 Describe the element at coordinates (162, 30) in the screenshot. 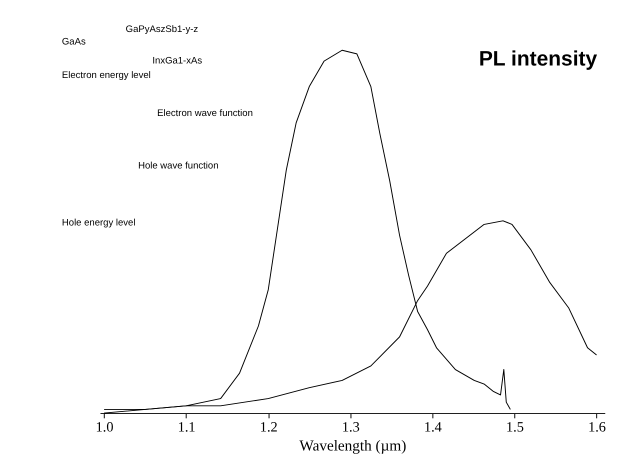

I see `text: GaPyAszSb1-y-z` at that location.